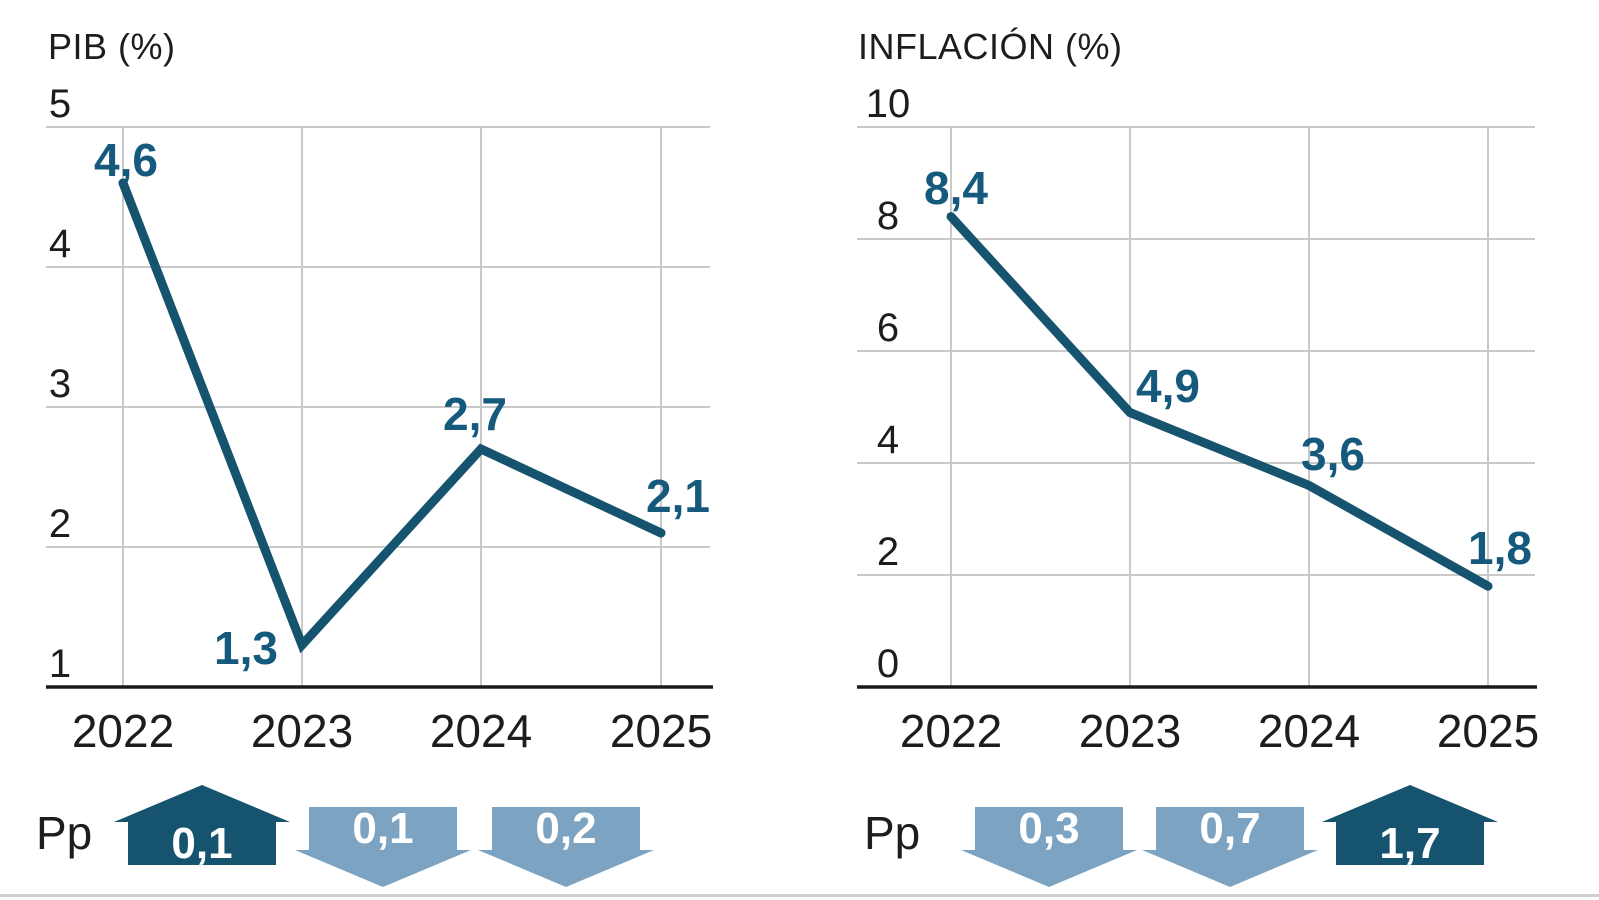 Image resolution: width=1599 pixels, height=900 pixels. Describe the element at coordinates (678, 496) in the screenshot. I see `data-point-label: 2,1` at that location.